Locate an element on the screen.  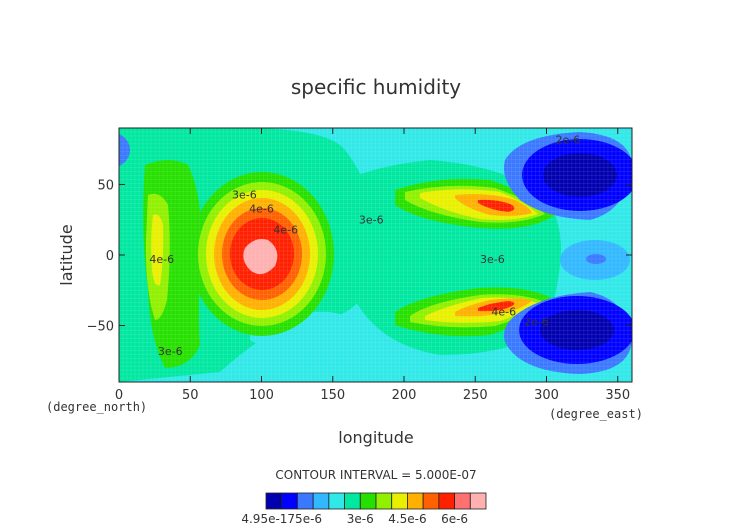
dry-cell-south-l3 is located at coordinates (577, 330).